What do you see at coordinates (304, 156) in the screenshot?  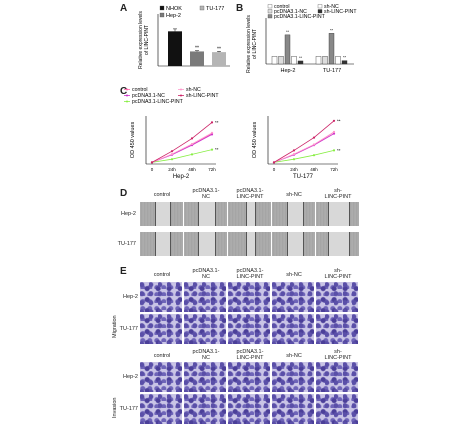 I see `series-line-pcdna3-1-linc-pint` at bounding box center [304, 156].